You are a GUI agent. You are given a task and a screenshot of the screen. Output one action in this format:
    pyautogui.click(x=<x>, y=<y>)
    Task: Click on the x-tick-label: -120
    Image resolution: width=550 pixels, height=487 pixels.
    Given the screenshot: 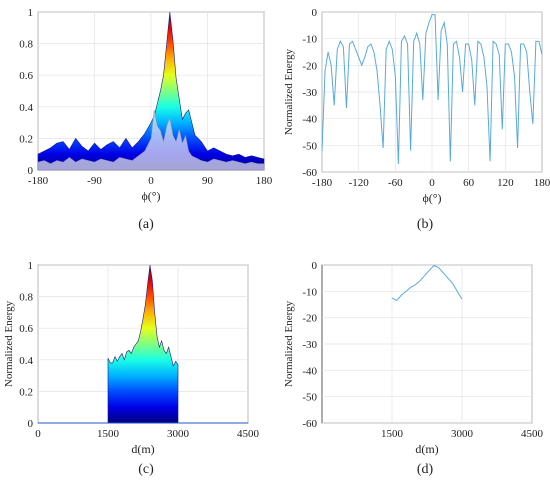 What is the action you would take?
    pyautogui.click(x=359, y=183)
    